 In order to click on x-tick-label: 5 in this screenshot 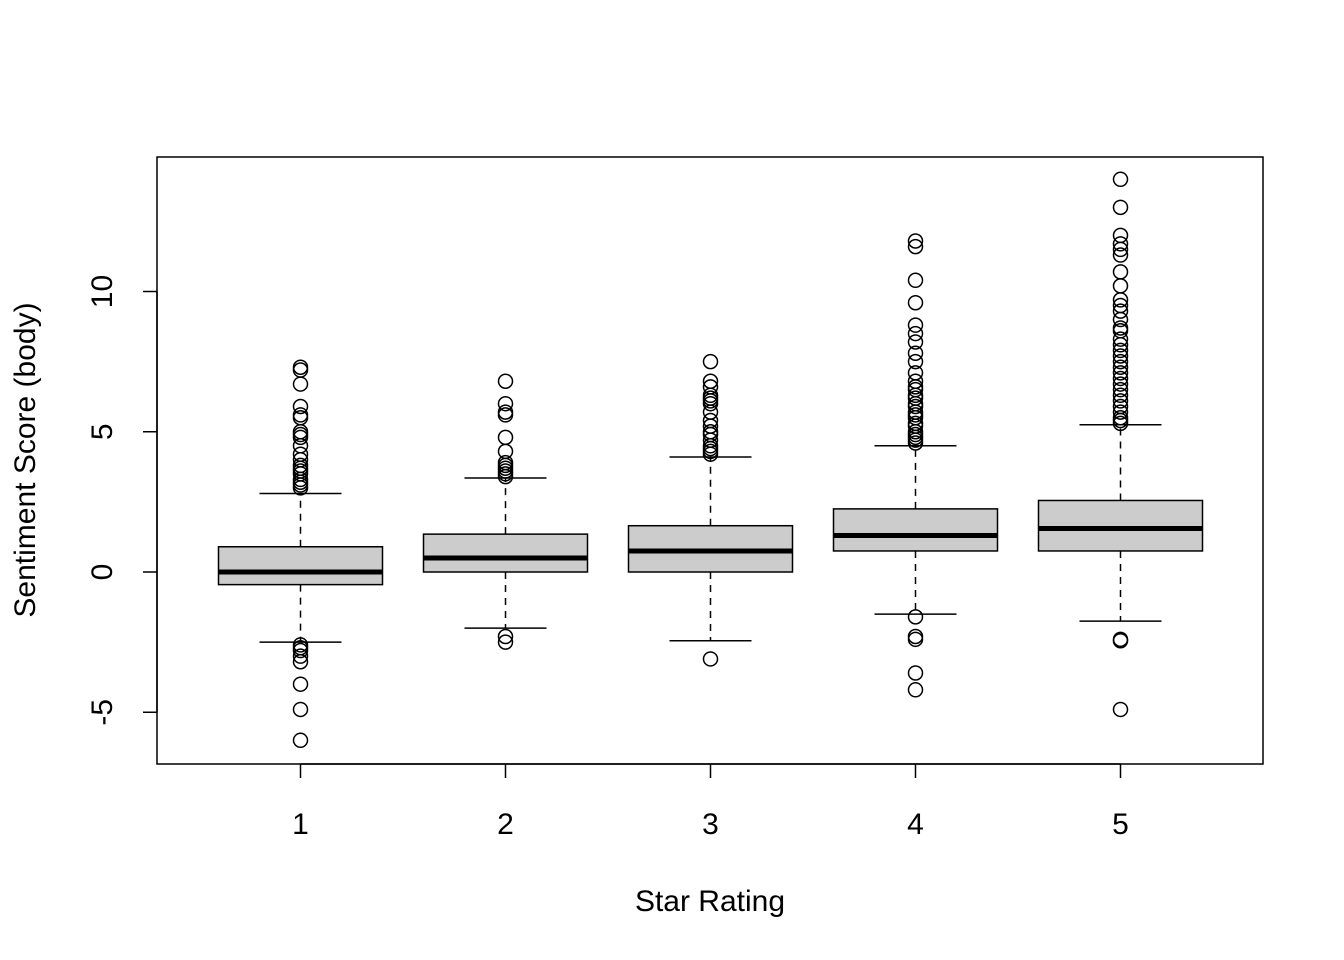, I will do `click(1120, 824)`.